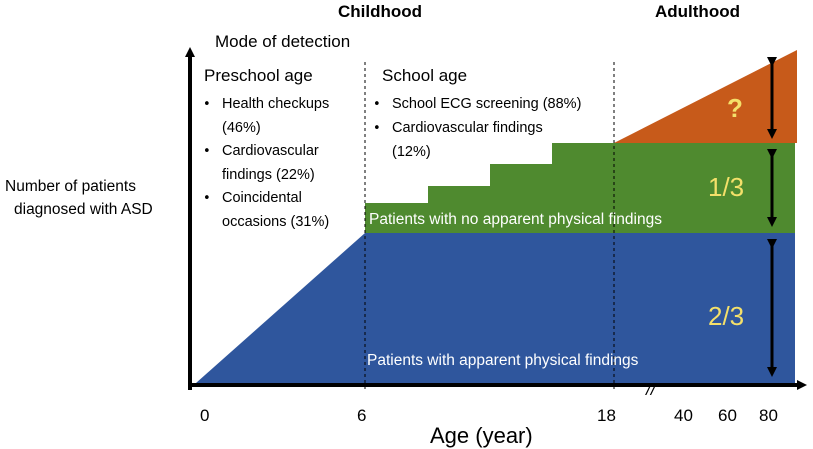 The height and width of the screenshot is (449, 813). I want to click on x-axis-label: Age (year), so click(481, 435).